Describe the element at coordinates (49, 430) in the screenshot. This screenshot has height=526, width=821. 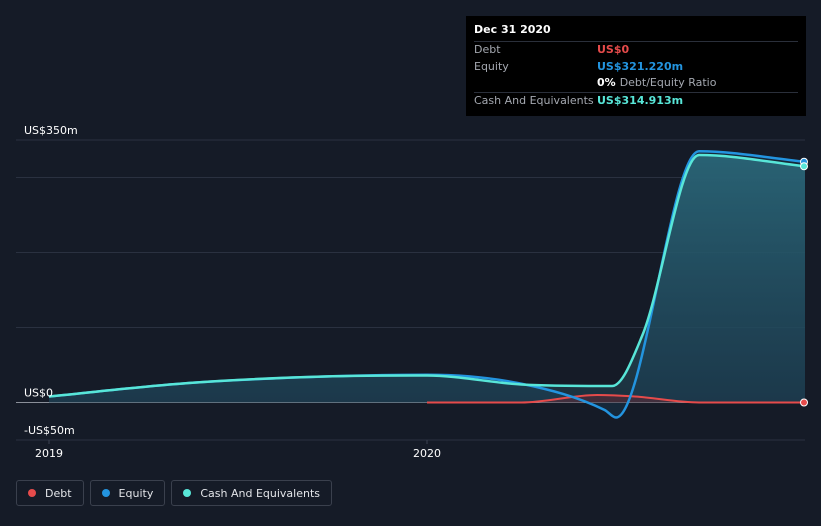
I see `y-tick-label: -US$50m` at that location.